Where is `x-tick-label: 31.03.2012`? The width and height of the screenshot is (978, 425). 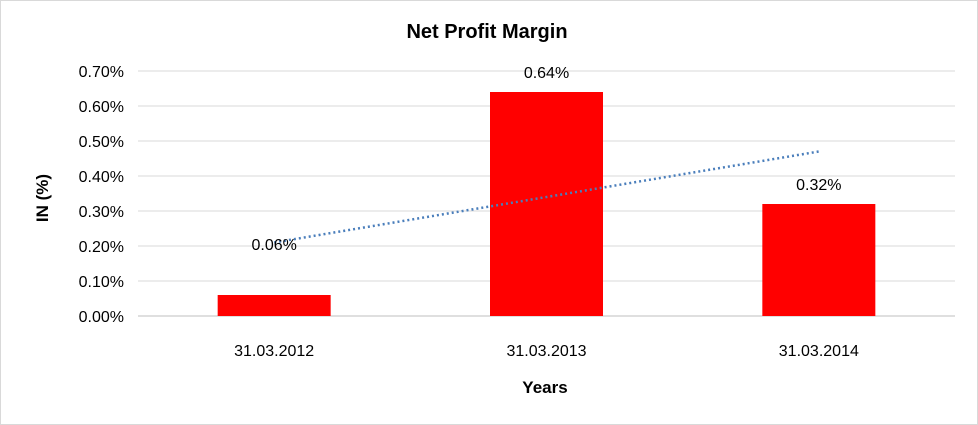
x-tick-label: 31.03.2012 is located at coordinates (274, 351).